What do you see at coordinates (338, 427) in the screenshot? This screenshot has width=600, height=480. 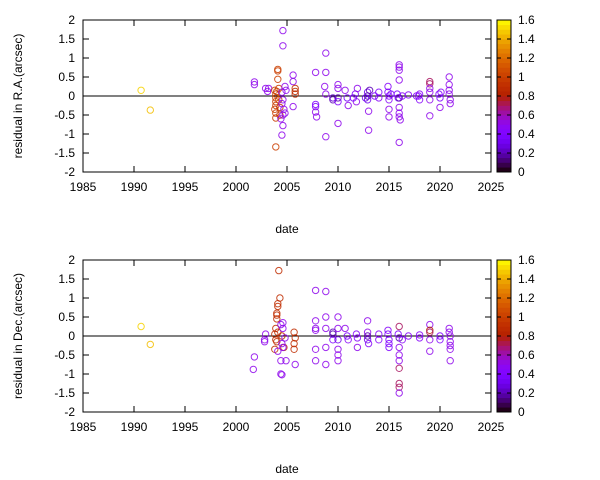 I see `x-tick-label: 2010` at bounding box center [338, 427].